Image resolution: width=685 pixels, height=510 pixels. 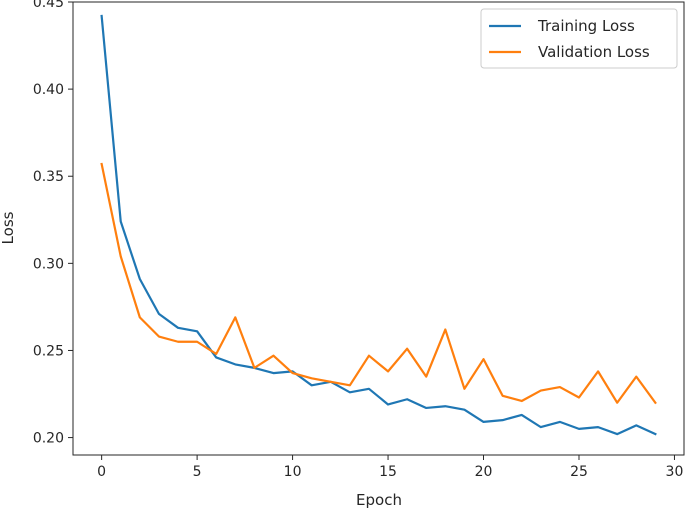 What do you see at coordinates (379, 500) in the screenshot?
I see `x-axis-label: Epoch` at bounding box center [379, 500].